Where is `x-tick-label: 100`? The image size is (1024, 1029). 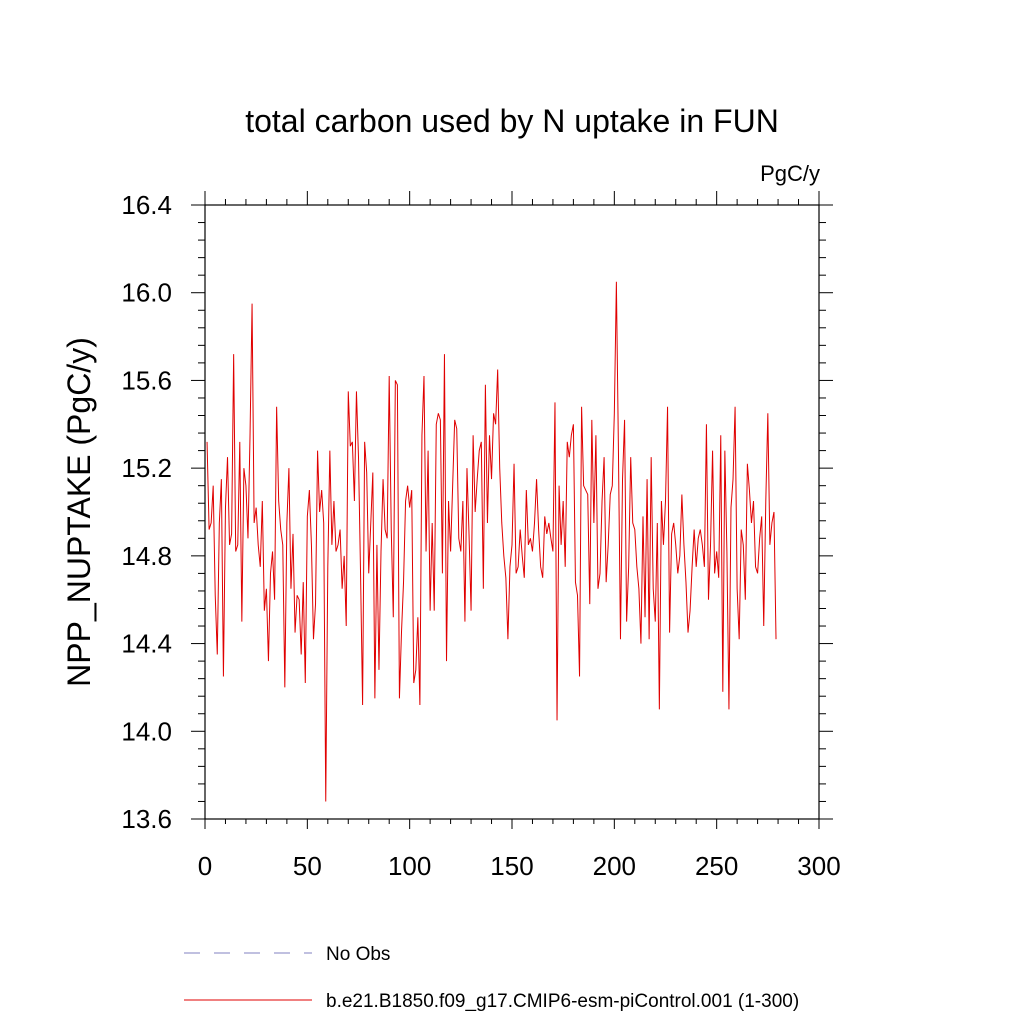 x-tick-label: 100 is located at coordinates (409, 866).